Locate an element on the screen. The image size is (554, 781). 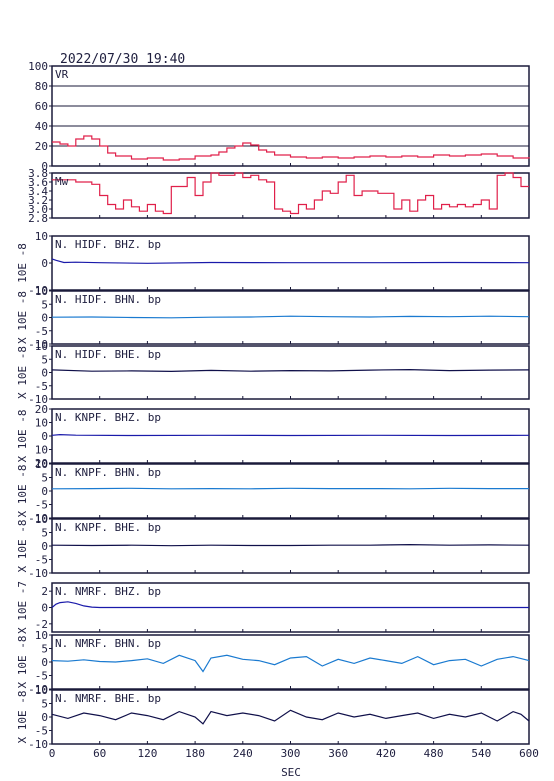
panel-label: N. NMRF. BHZ. bp is located at coordinates (108, 591).